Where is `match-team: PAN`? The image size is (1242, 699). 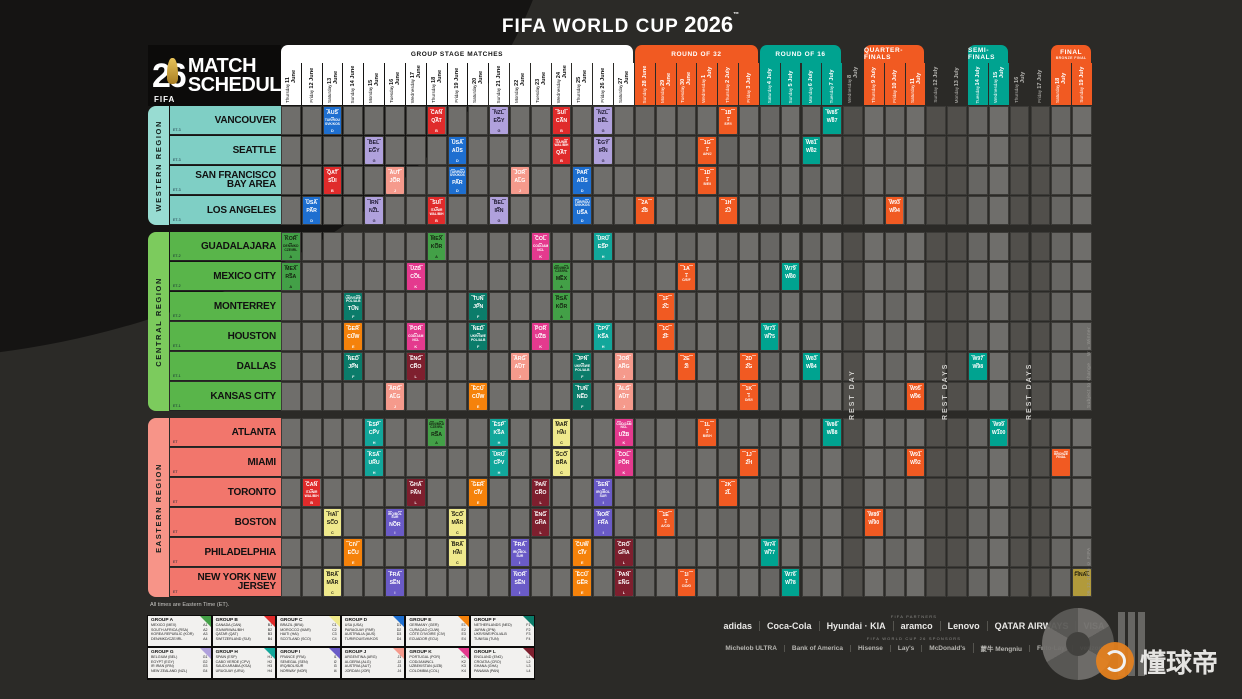 match-team: PAN is located at coordinates (415, 493).